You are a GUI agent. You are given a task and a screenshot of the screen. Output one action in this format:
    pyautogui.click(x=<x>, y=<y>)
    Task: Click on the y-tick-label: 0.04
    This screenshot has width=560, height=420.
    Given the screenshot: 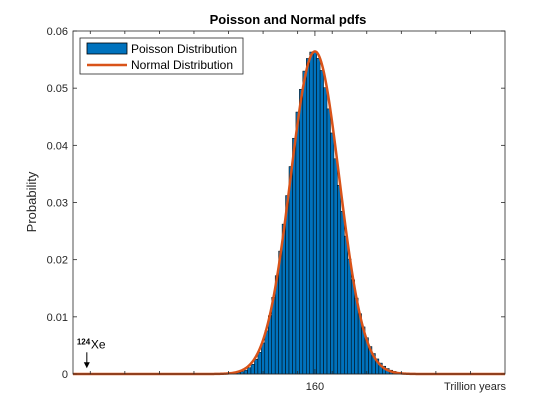 What is the action you would take?
    pyautogui.click(x=57, y=146)
    